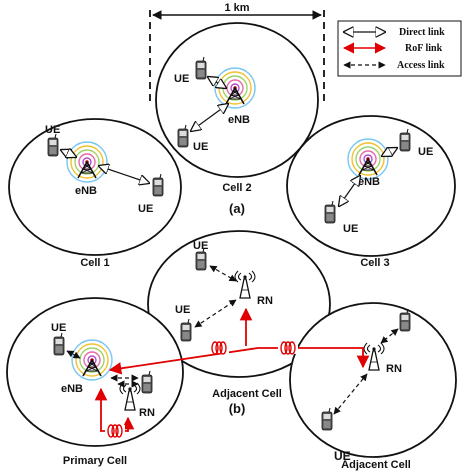 The image size is (466, 472). I want to click on scale-label: 1 km, so click(236, 8).